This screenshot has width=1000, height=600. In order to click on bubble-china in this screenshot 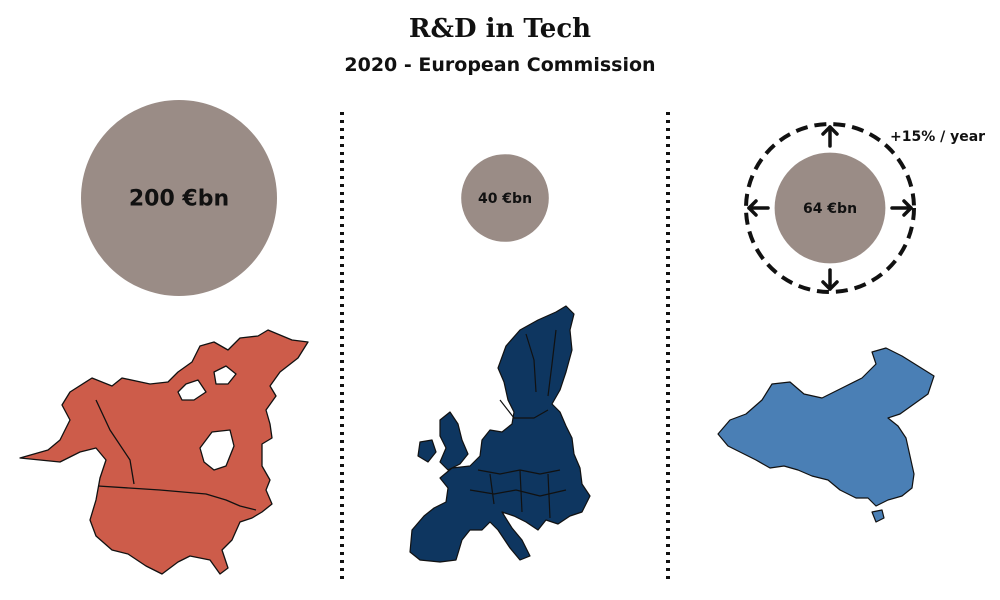, I will do `click(830, 208)`.